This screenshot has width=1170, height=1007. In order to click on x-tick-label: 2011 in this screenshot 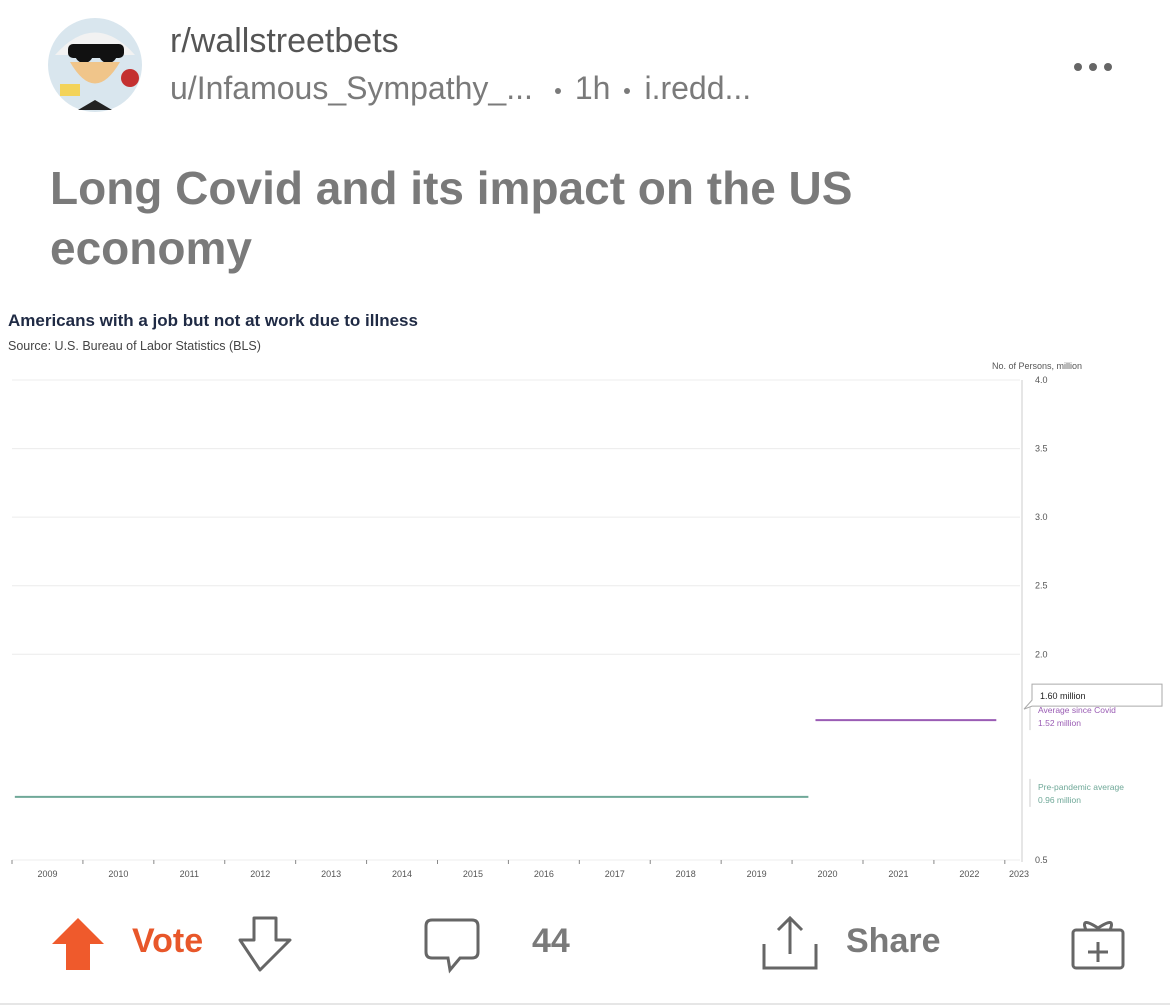, I will do `click(189, 874)`.